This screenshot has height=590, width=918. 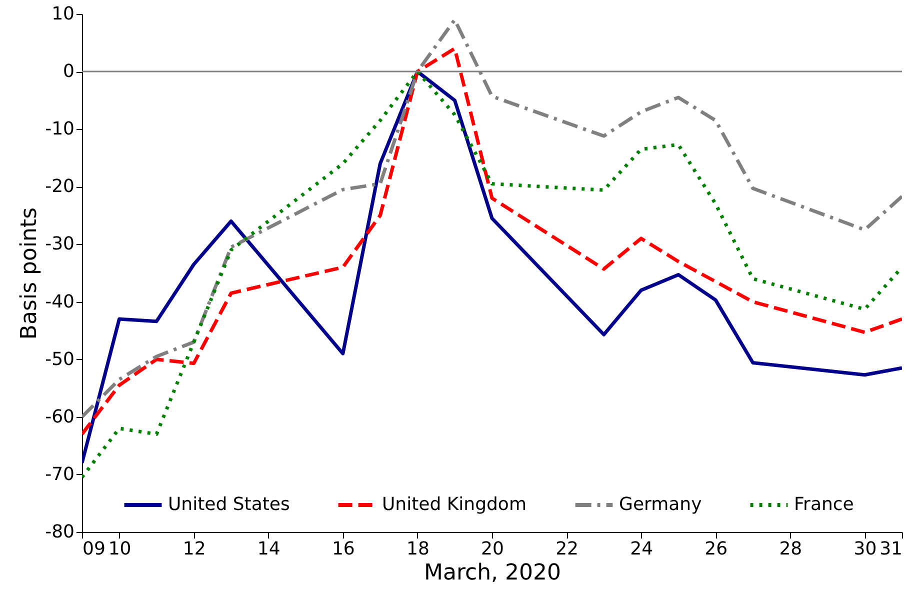 I want to click on y-tick-label: -40, so click(x=59, y=301).